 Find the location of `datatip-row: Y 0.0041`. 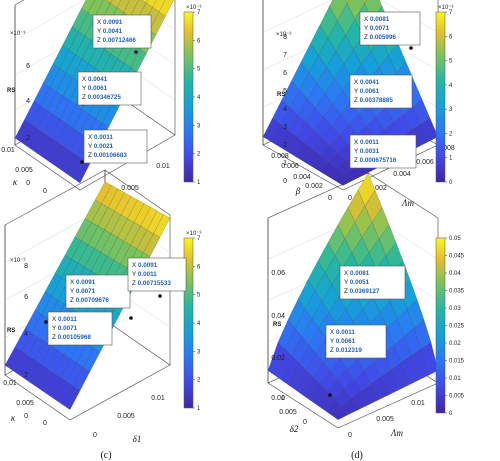

datatip-row: Y 0.0041 is located at coordinates (110, 31).